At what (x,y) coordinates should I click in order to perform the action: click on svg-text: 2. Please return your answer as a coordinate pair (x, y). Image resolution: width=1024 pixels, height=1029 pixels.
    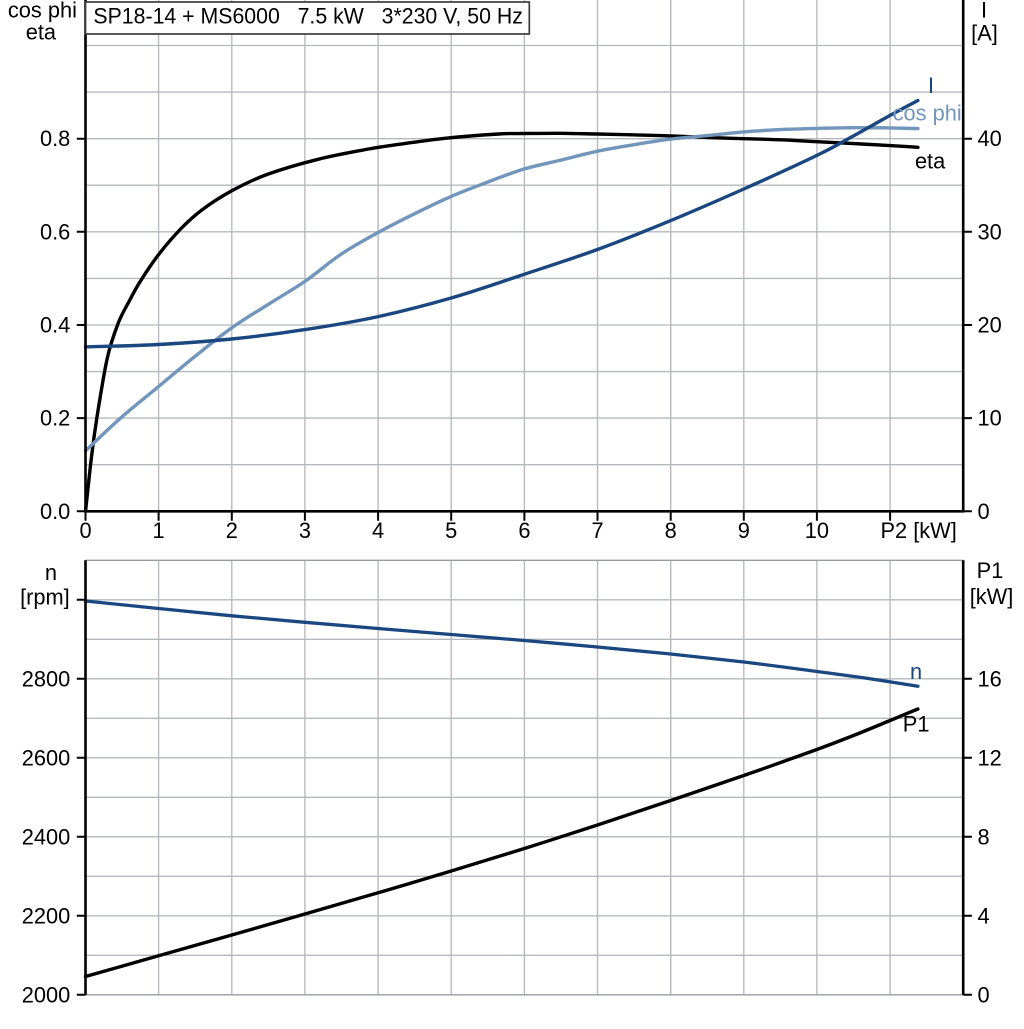
    Looking at the image, I should click on (232, 530).